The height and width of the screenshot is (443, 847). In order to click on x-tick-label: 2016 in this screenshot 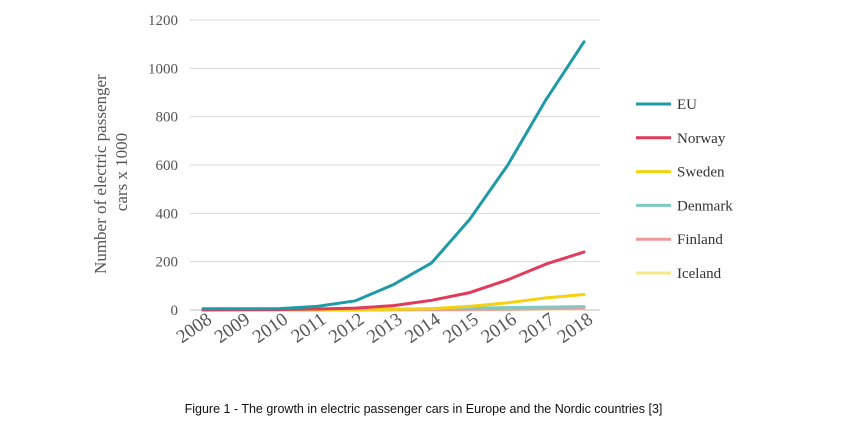, I will do `click(498, 328)`.